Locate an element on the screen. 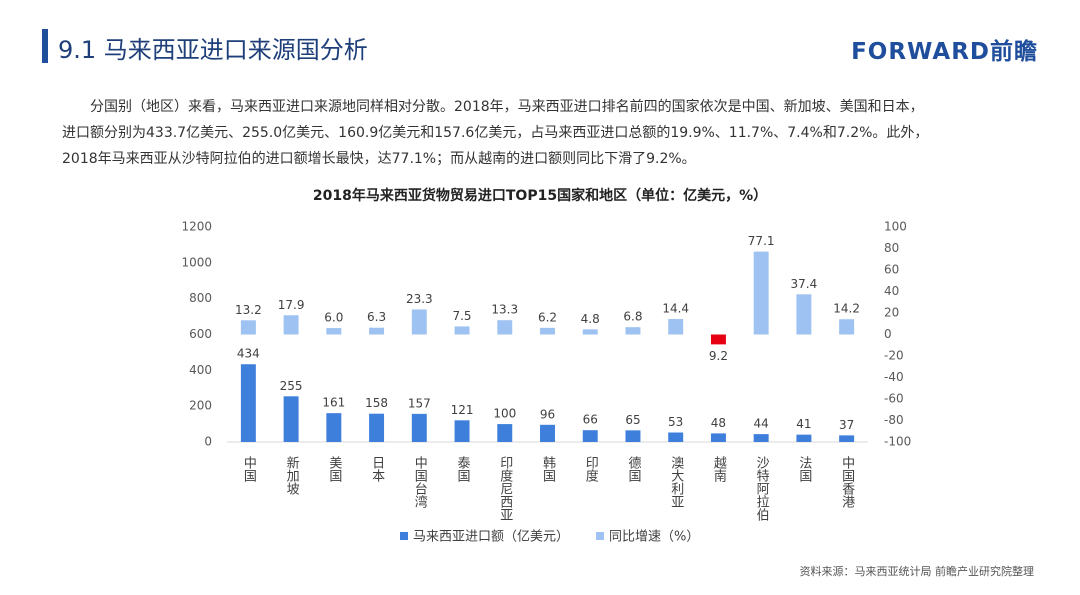 Image resolution: width=1080 pixels, height=595 pixels. data-label: 77.1 is located at coordinates (761, 241).